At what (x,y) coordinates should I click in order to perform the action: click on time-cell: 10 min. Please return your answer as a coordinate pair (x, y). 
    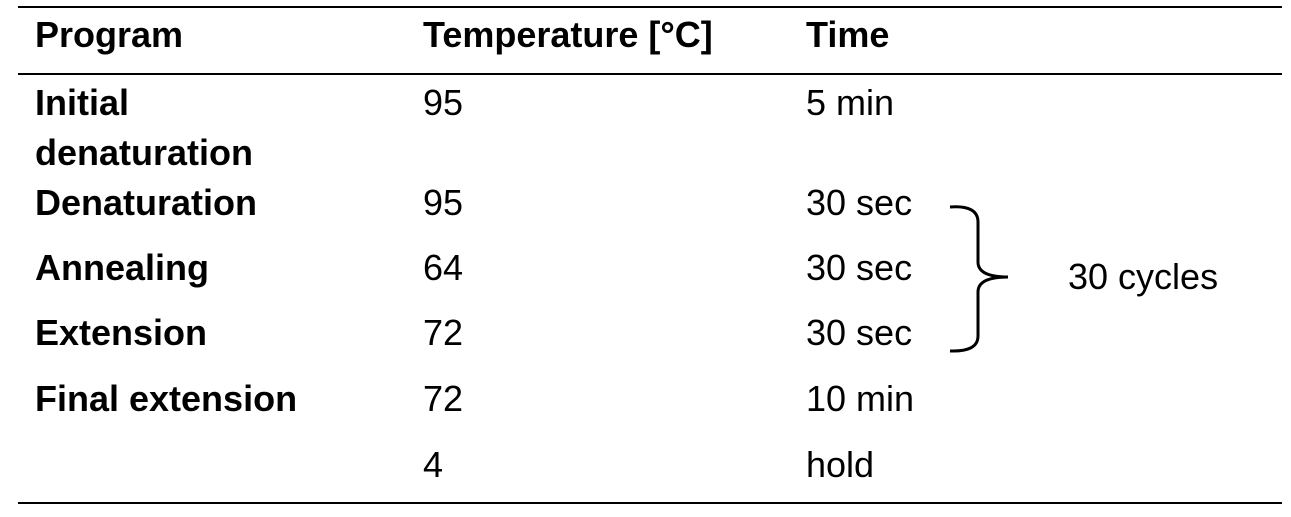
    Looking at the image, I should click on (860, 398).